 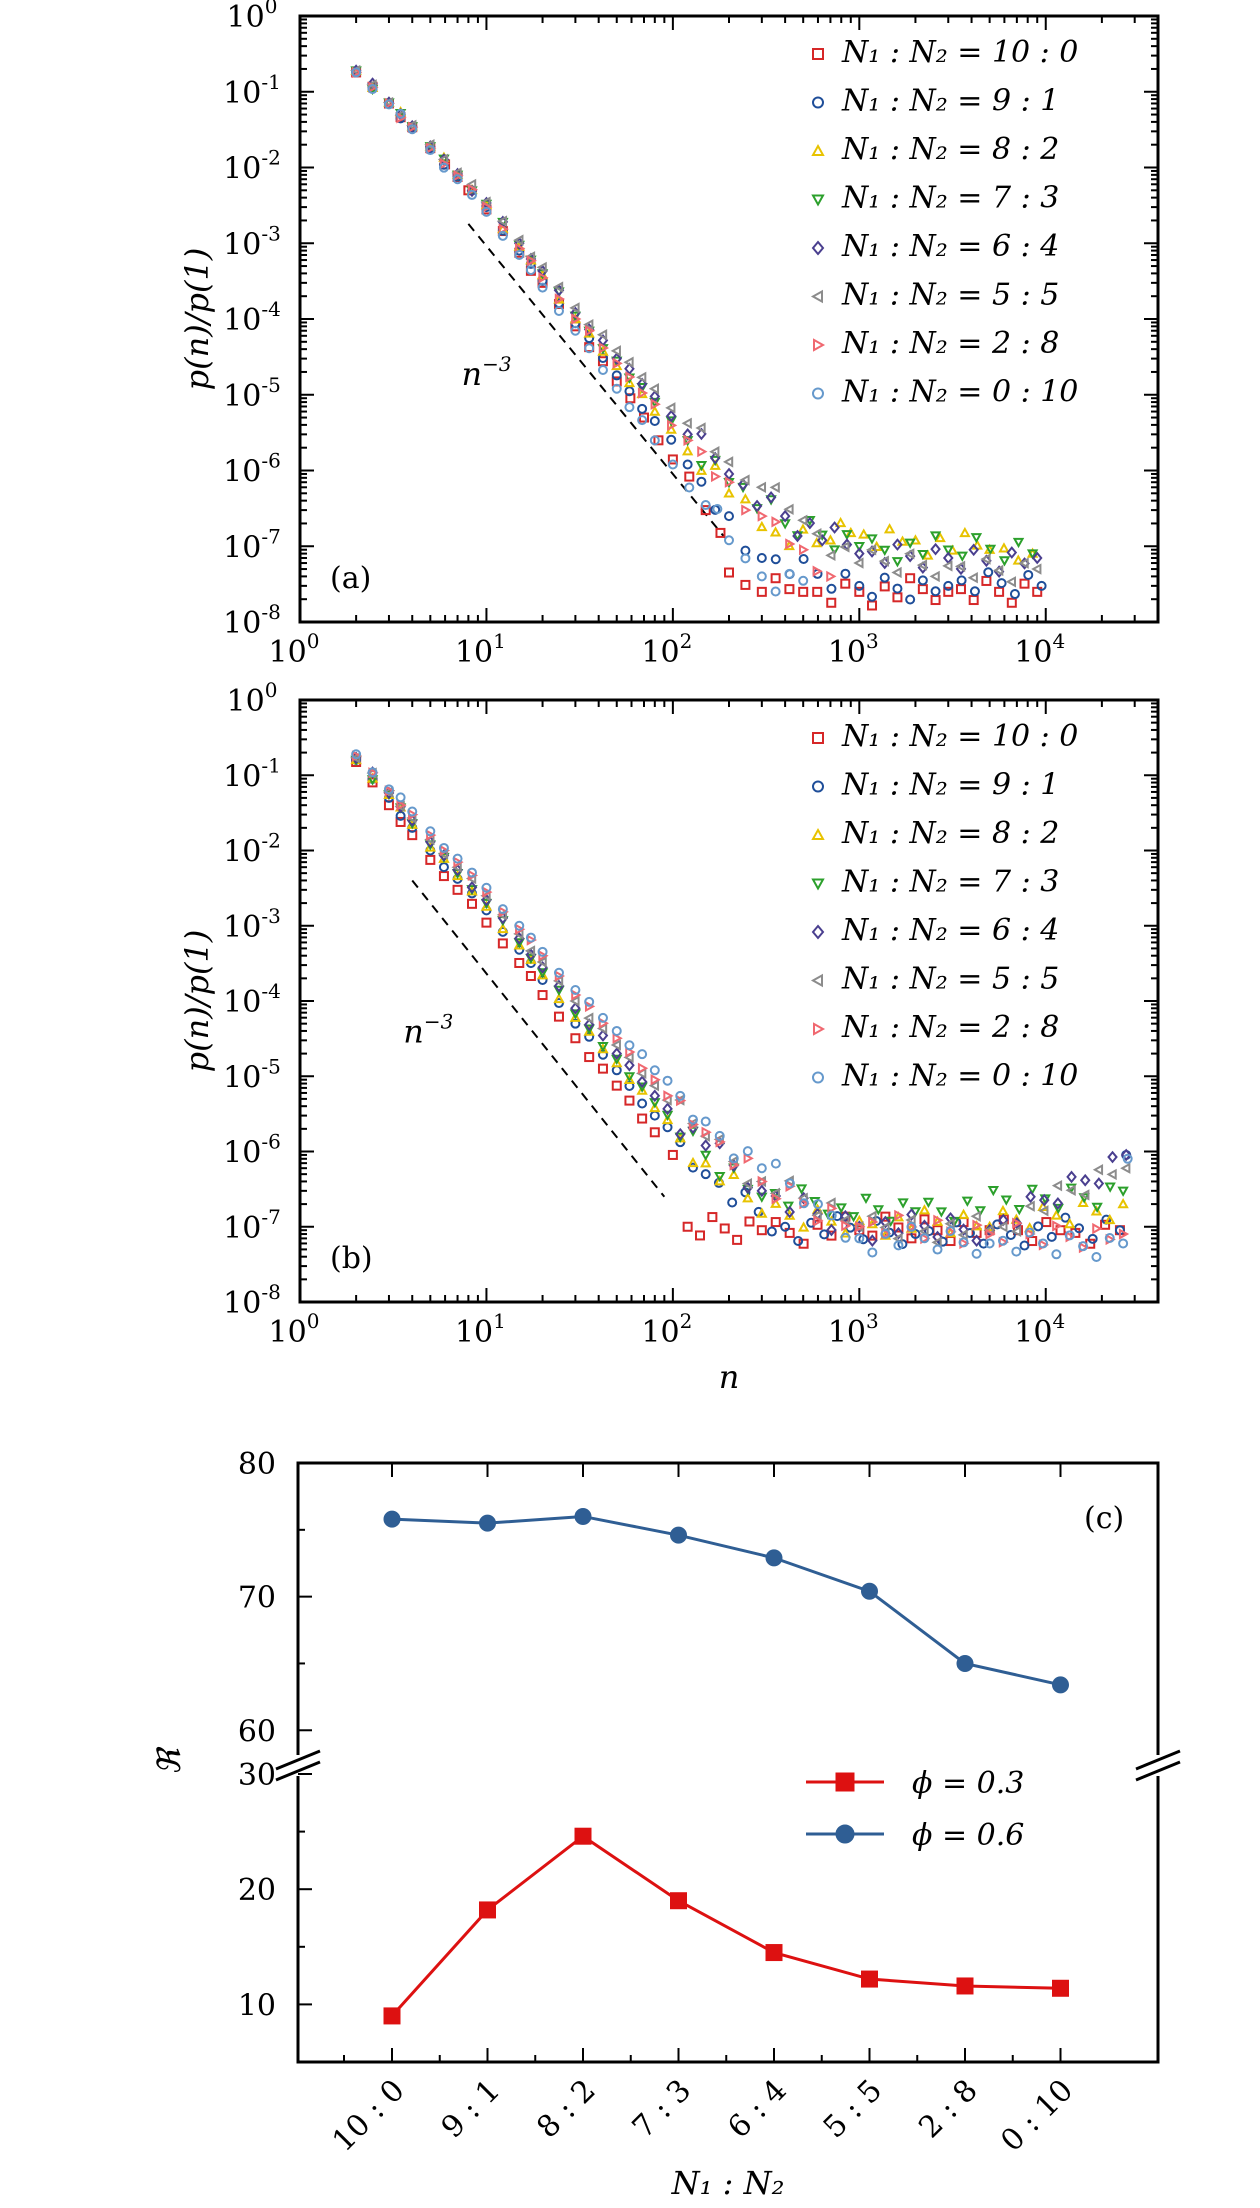 I want to click on panel-label: (c), so click(x=1104, y=1518).